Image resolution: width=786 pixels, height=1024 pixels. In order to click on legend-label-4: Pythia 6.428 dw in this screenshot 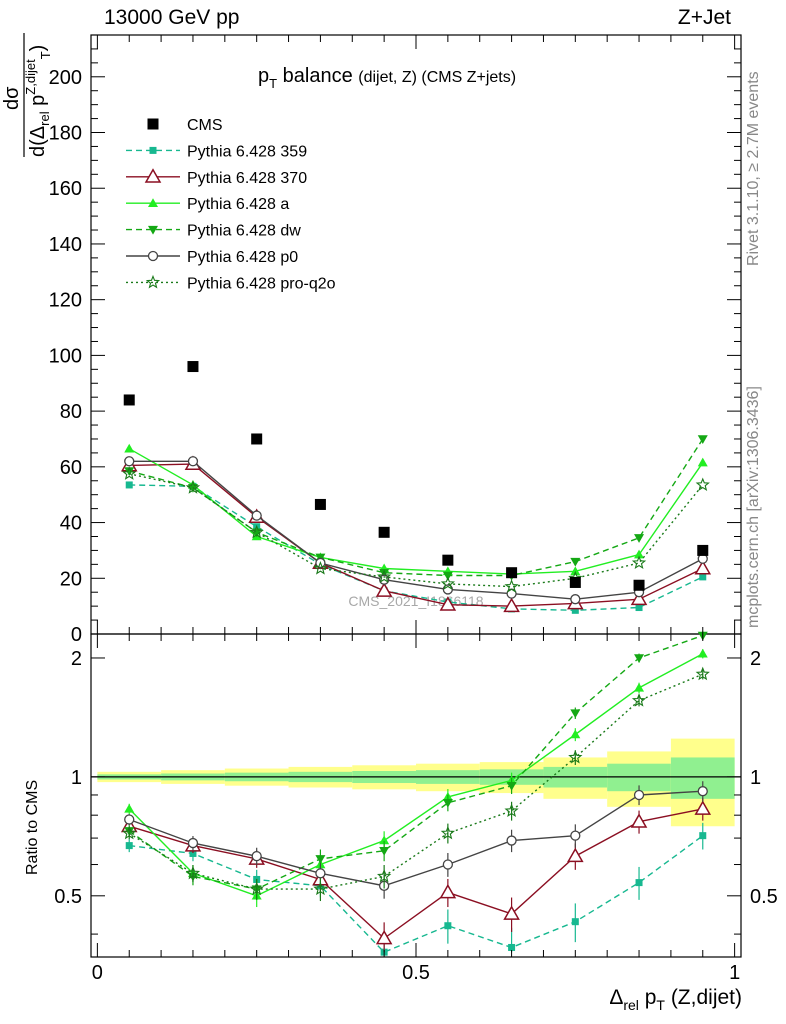, I will do `click(244, 231)`.